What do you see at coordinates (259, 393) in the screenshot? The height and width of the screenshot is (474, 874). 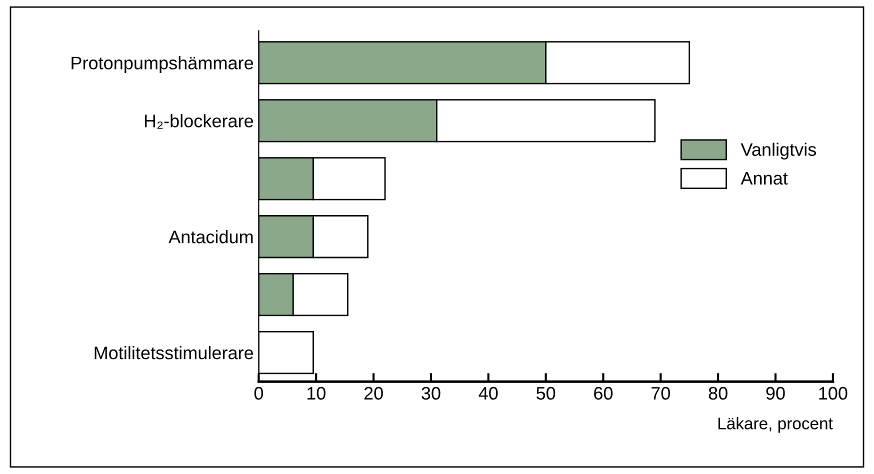 I see `x-tick-label: 0` at bounding box center [259, 393].